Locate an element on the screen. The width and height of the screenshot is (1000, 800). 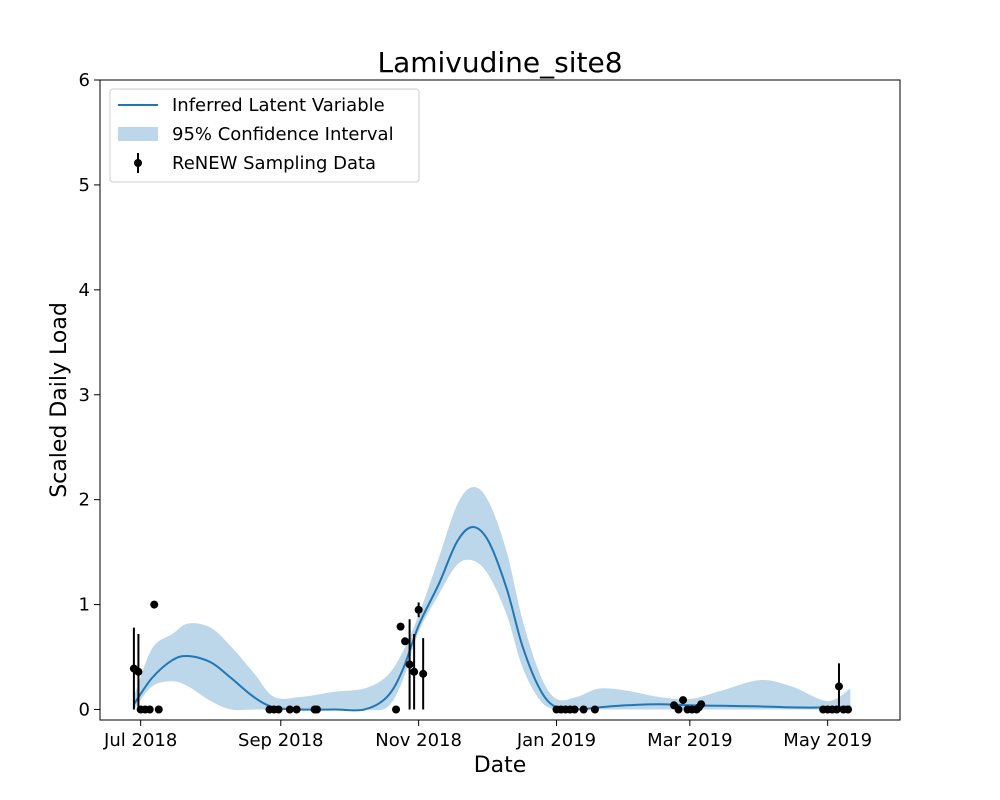
y-tick-label: 6 is located at coordinates (84, 80).